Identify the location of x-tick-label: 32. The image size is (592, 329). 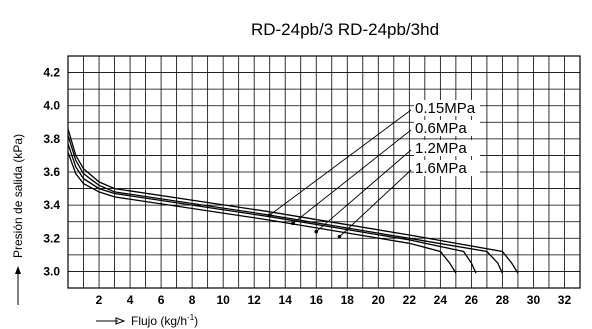
(565, 300).